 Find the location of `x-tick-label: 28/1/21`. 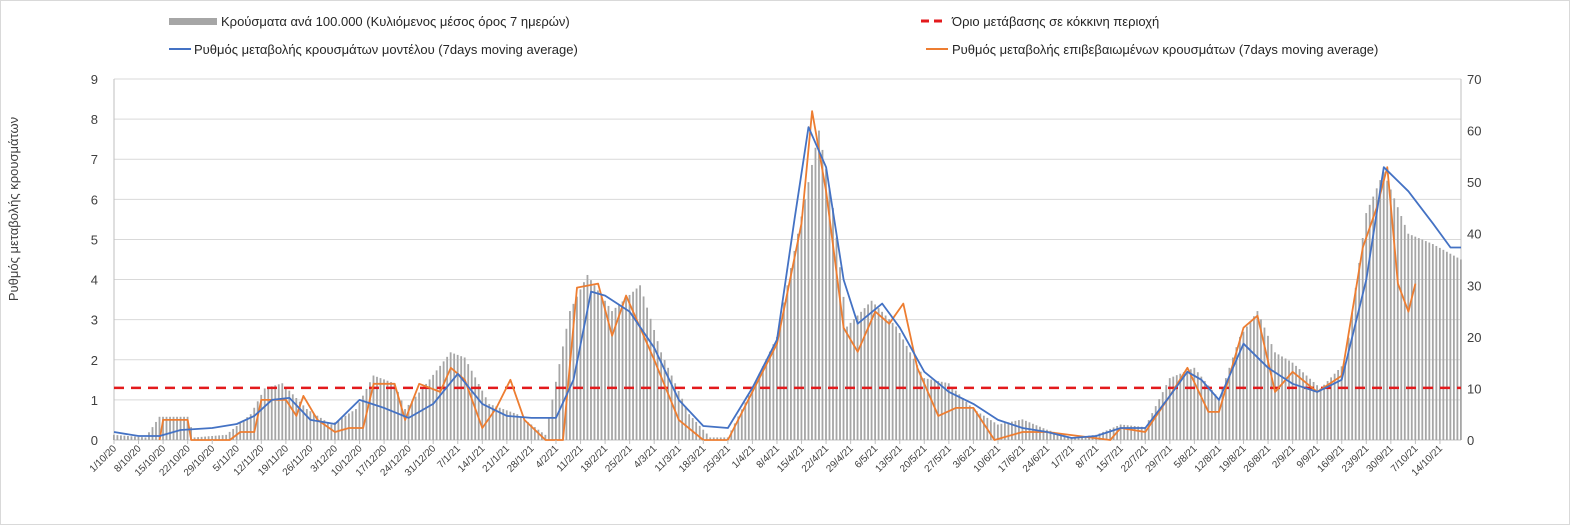

x-tick-label: 28/1/21 is located at coordinates (521, 459).